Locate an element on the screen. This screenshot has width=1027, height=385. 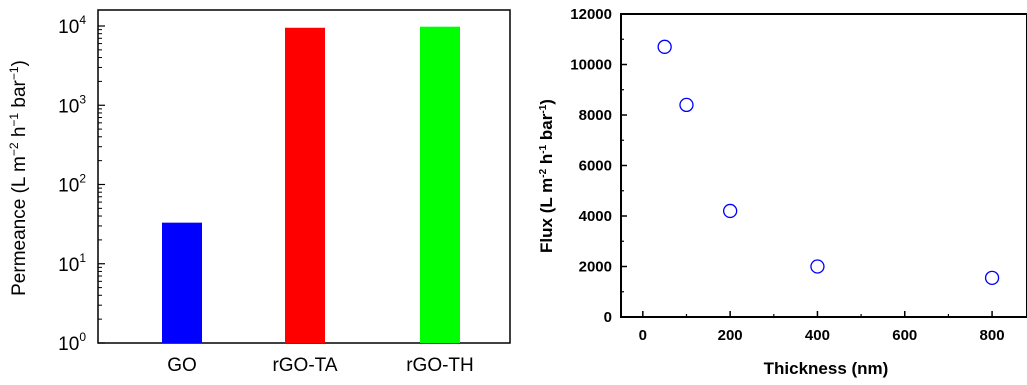
right-y-tick-label: 6000 is located at coordinates (595, 166).